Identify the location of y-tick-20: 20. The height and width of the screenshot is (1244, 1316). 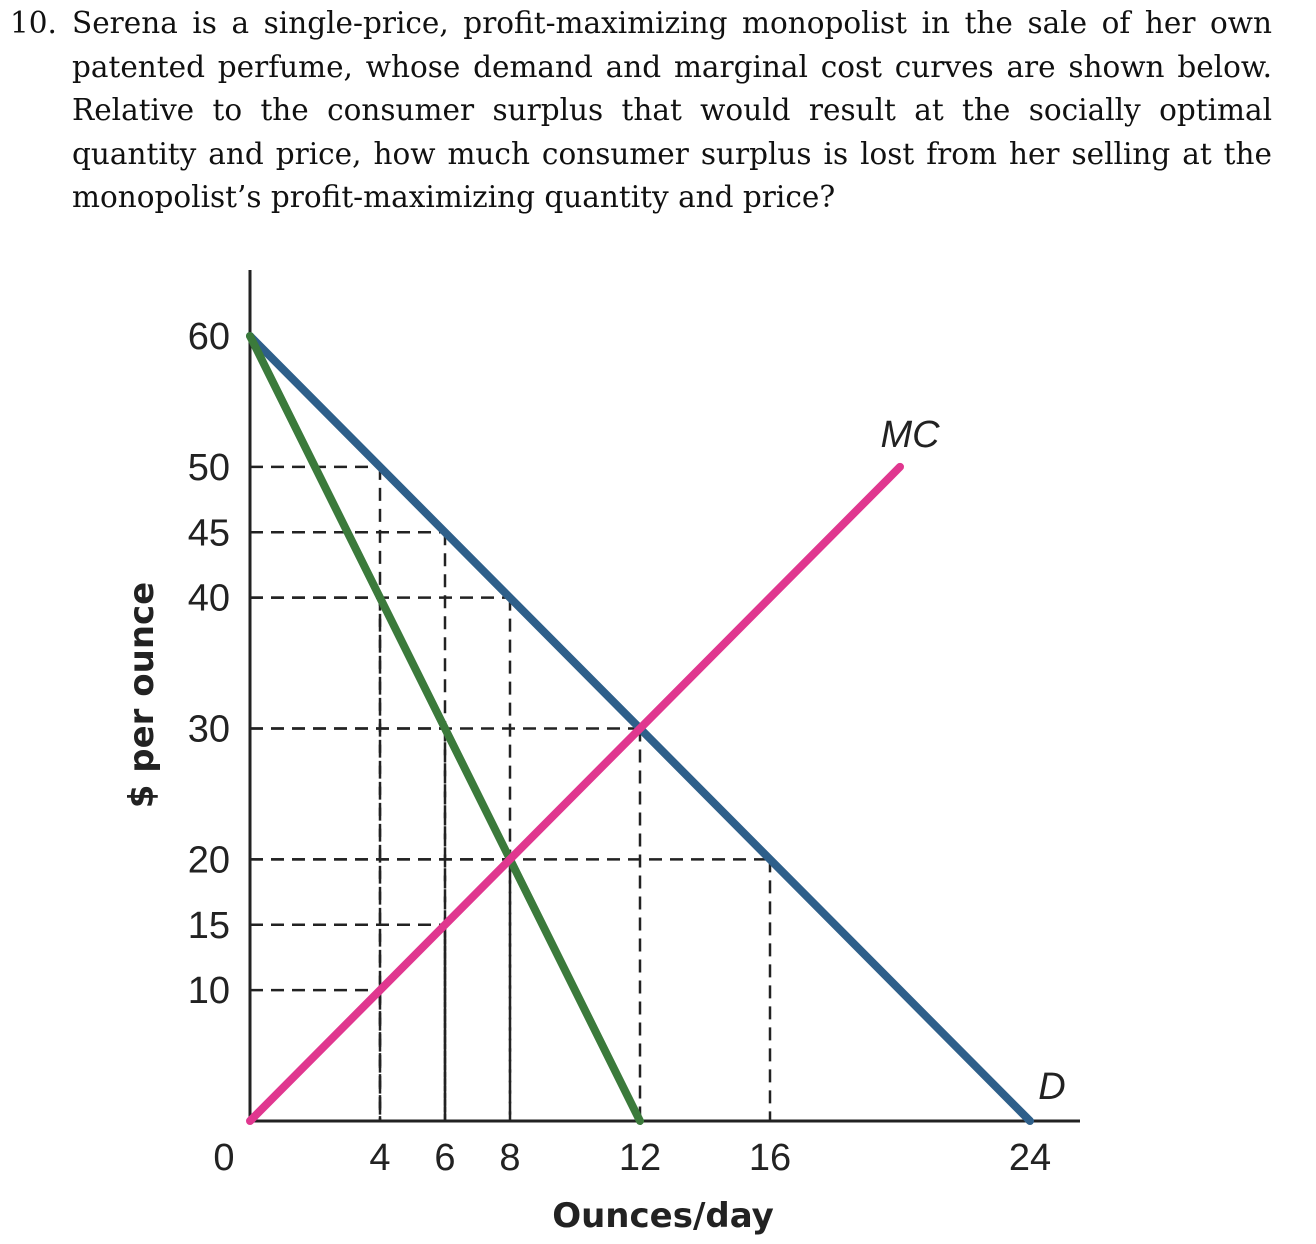
(209, 860).